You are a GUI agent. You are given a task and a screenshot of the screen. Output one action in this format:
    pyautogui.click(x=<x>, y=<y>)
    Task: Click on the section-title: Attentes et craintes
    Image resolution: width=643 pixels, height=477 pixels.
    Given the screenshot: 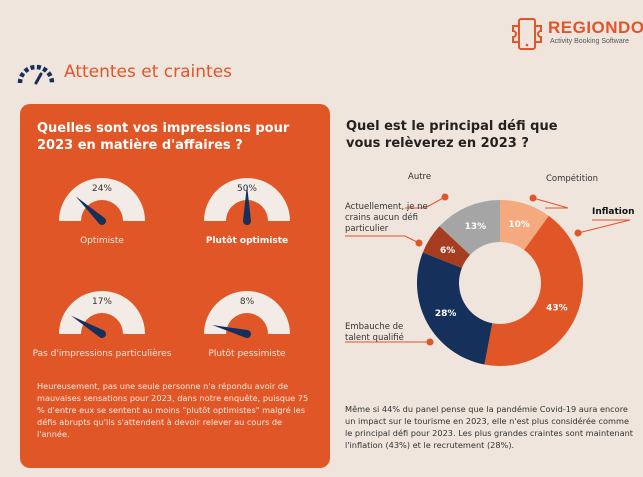 What is the action you would take?
    pyautogui.click(x=148, y=72)
    